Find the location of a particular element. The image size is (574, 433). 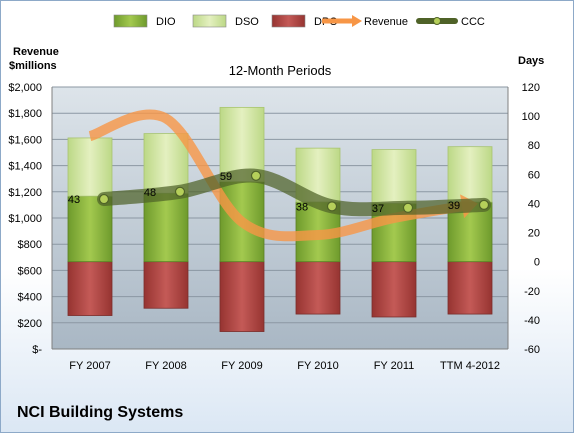

legend: DIODSODPORevenueCCC is located at coordinates (299, 21).